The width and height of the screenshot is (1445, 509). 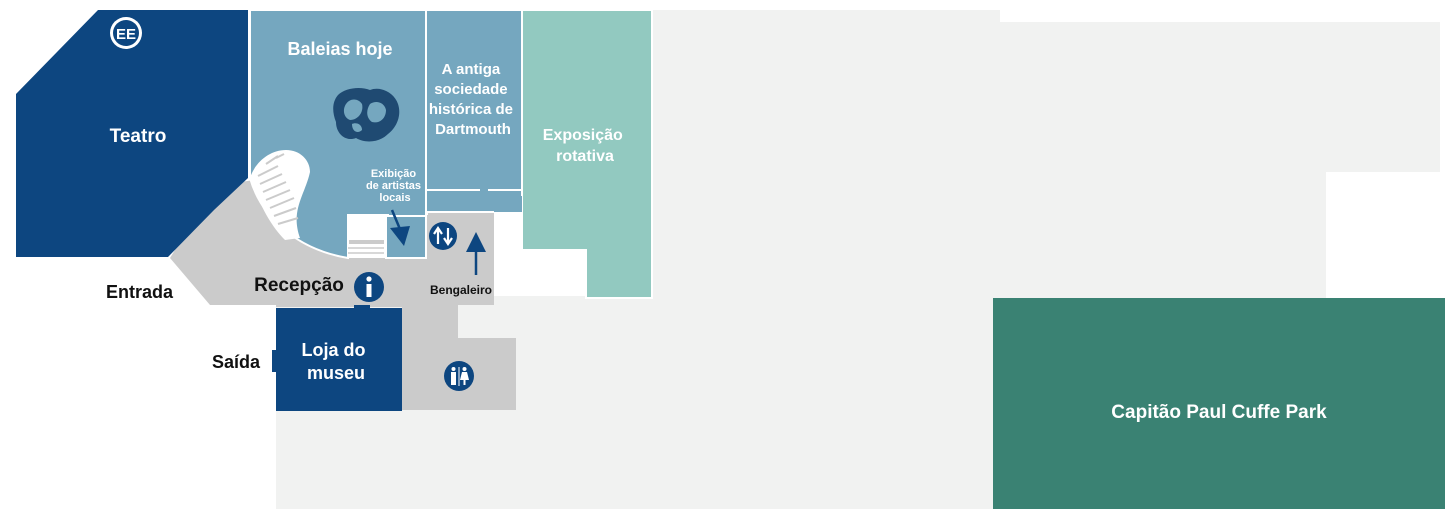 I want to click on ee-badge-label: EE, so click(x=126, y=34).